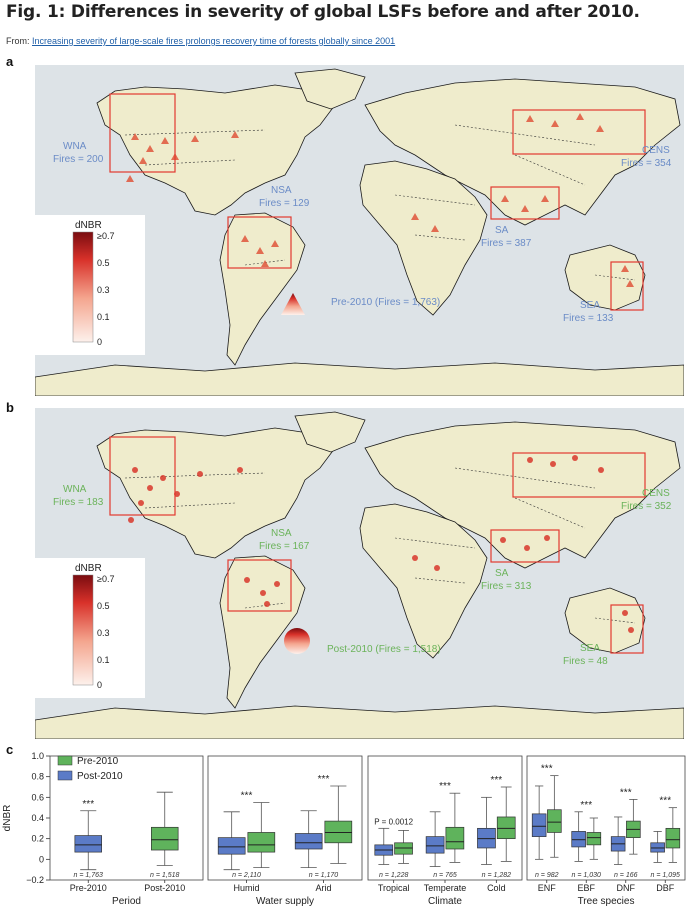 This screenshot has width=692, height=912. What do you see at coordinates (105, 579) in the screenshot?
I see `legend-tick-b-0: ≥0.7` at bounding box center [105, 579].